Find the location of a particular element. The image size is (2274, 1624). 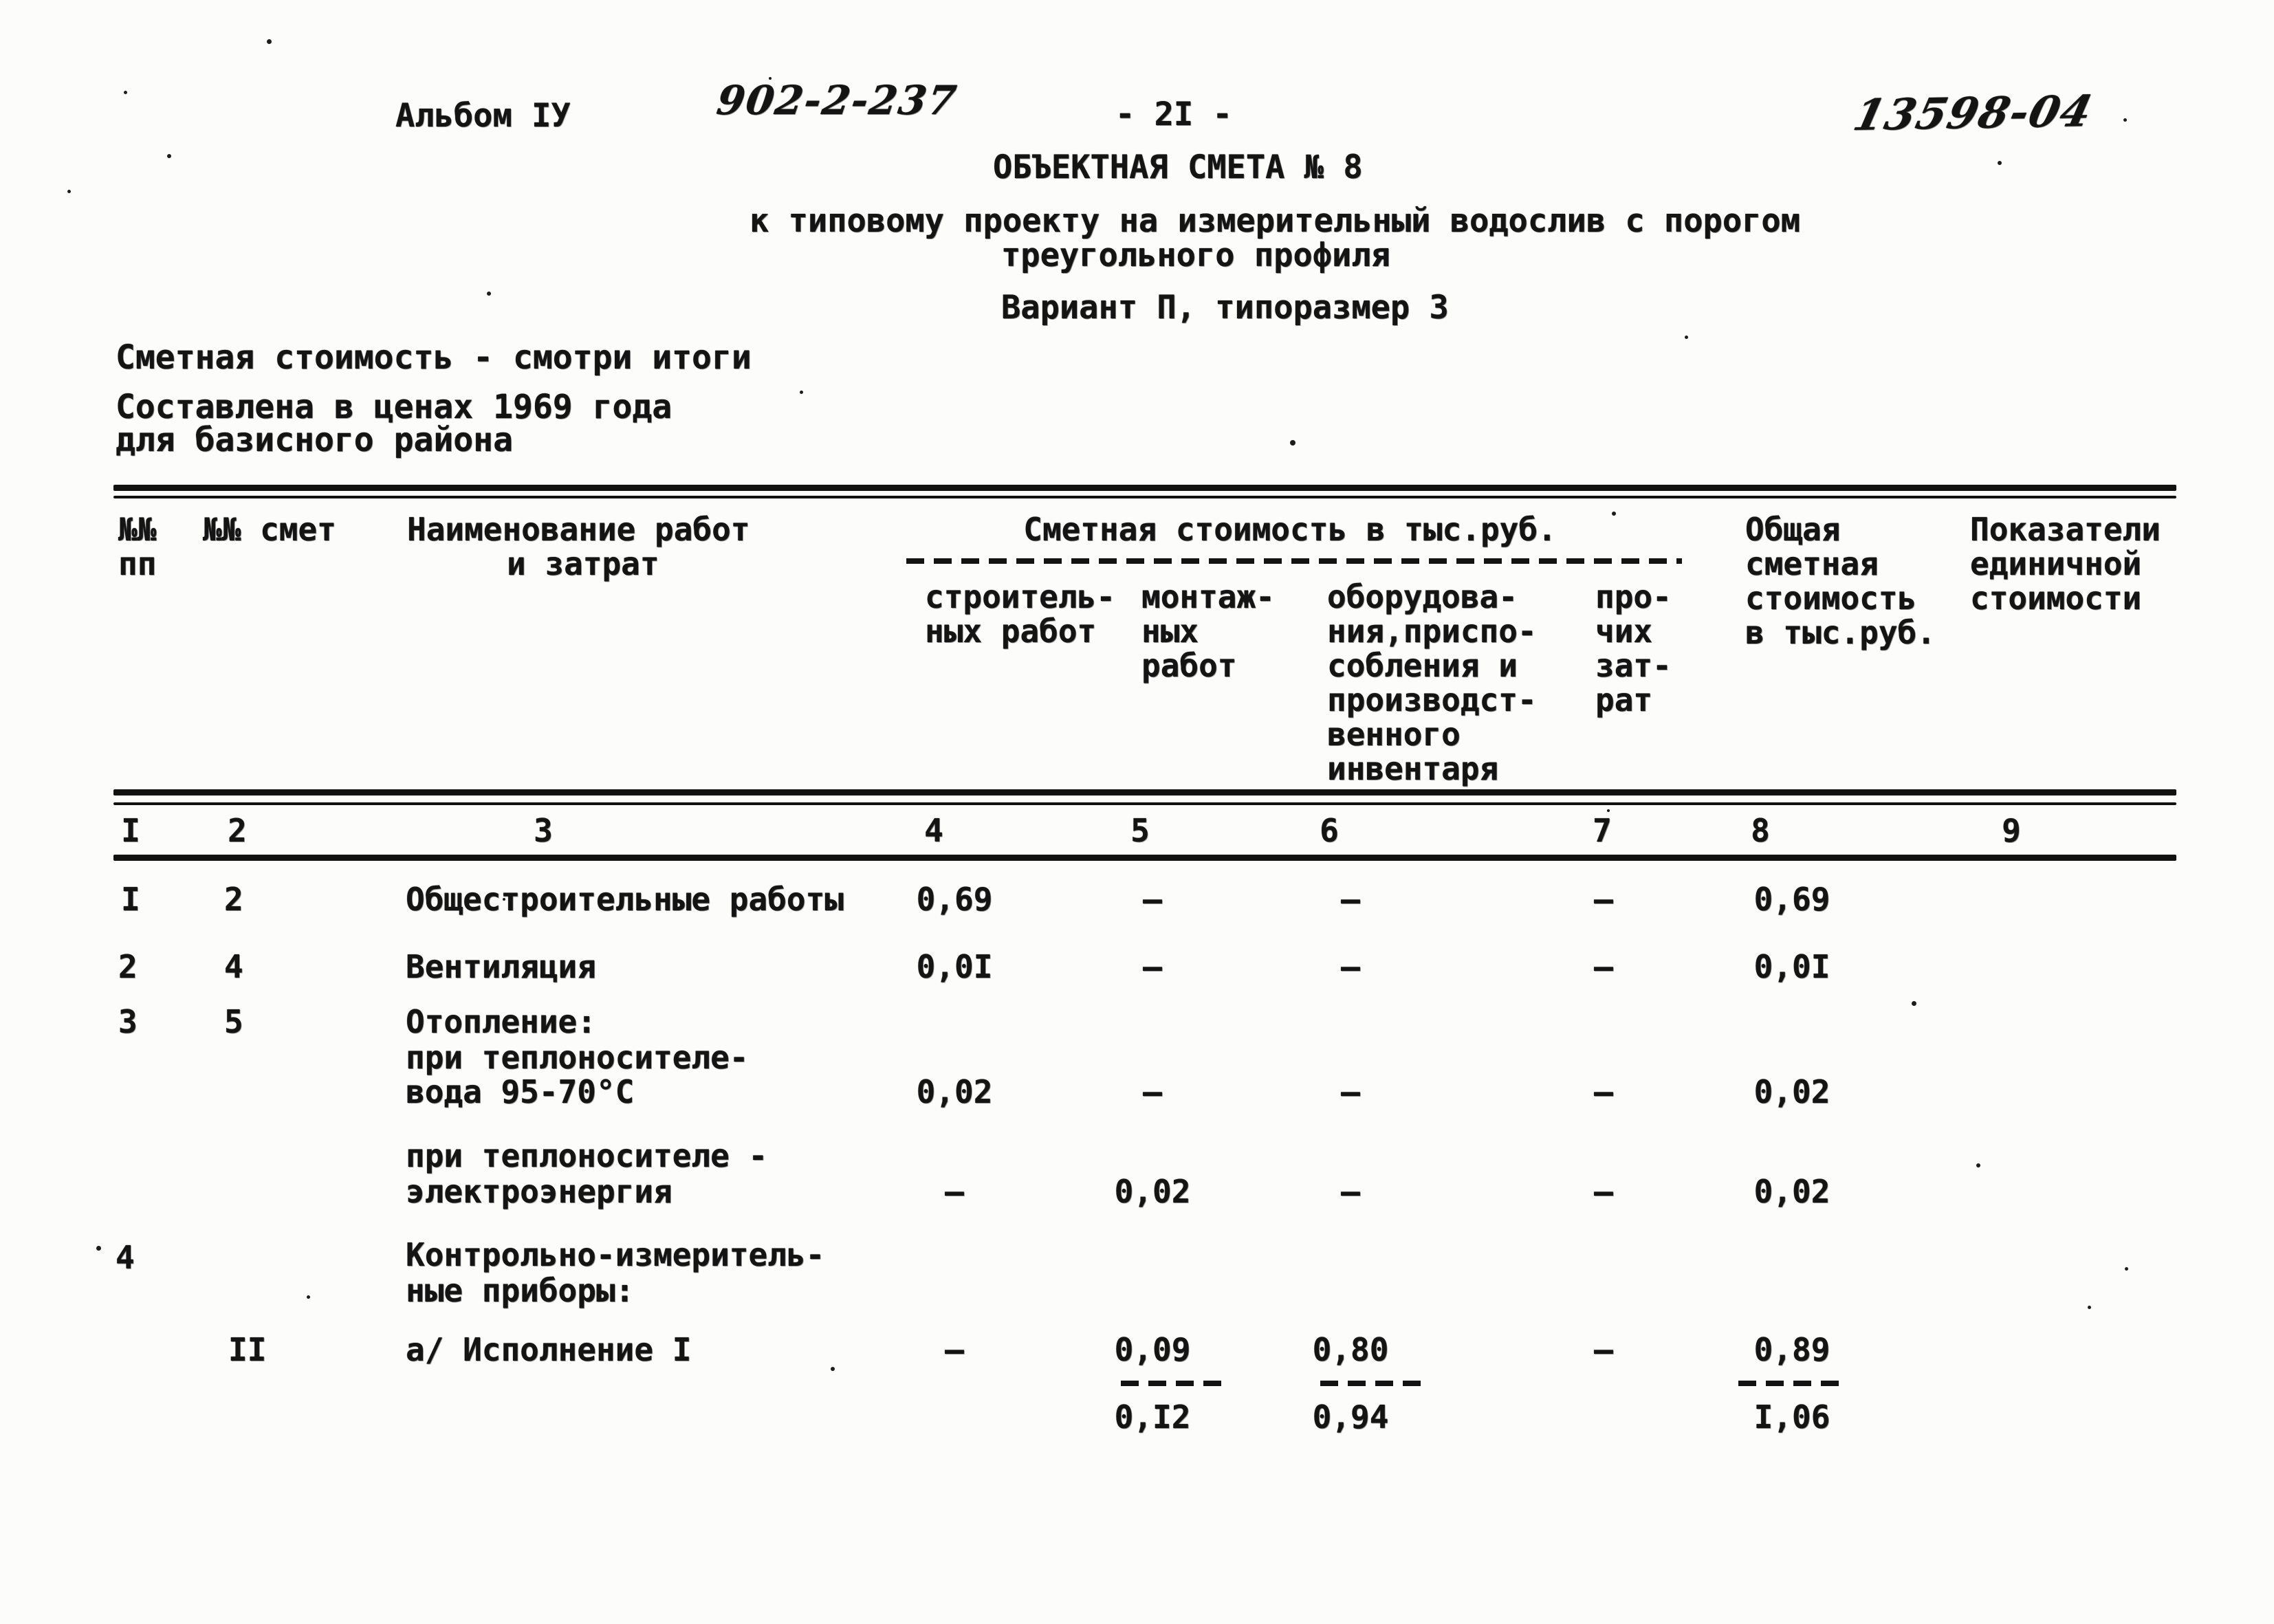

row2-num-smet: 4 is located at coordinates (233, 966).